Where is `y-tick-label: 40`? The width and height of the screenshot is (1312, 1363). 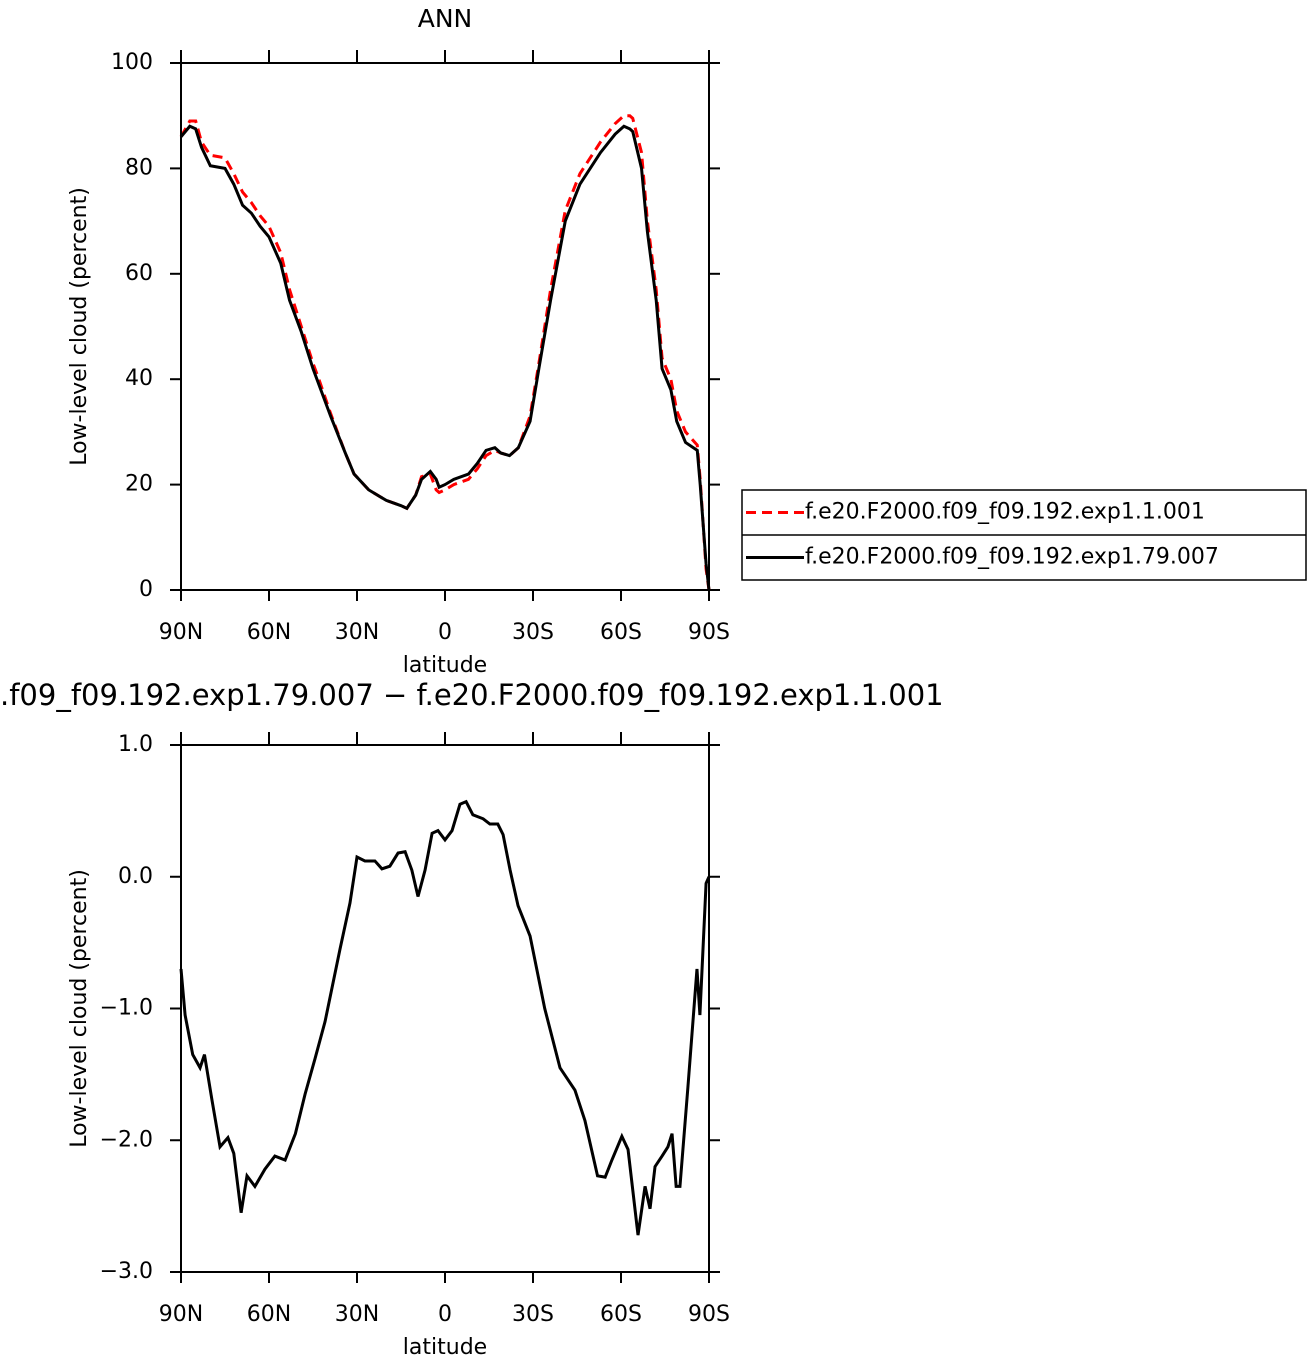
y-tick-label: 40 is located at coordinates (139, 378).